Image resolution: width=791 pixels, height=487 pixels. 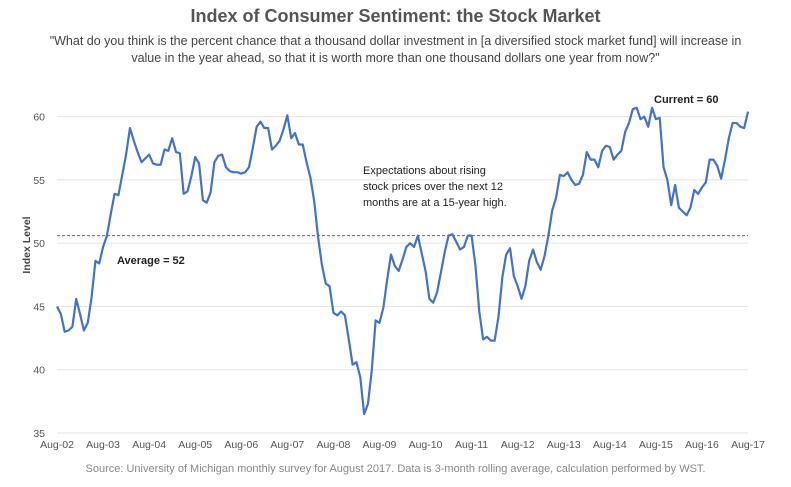 I want to click on annotation-line: Expectations about rising, so click(x=424, y=171).